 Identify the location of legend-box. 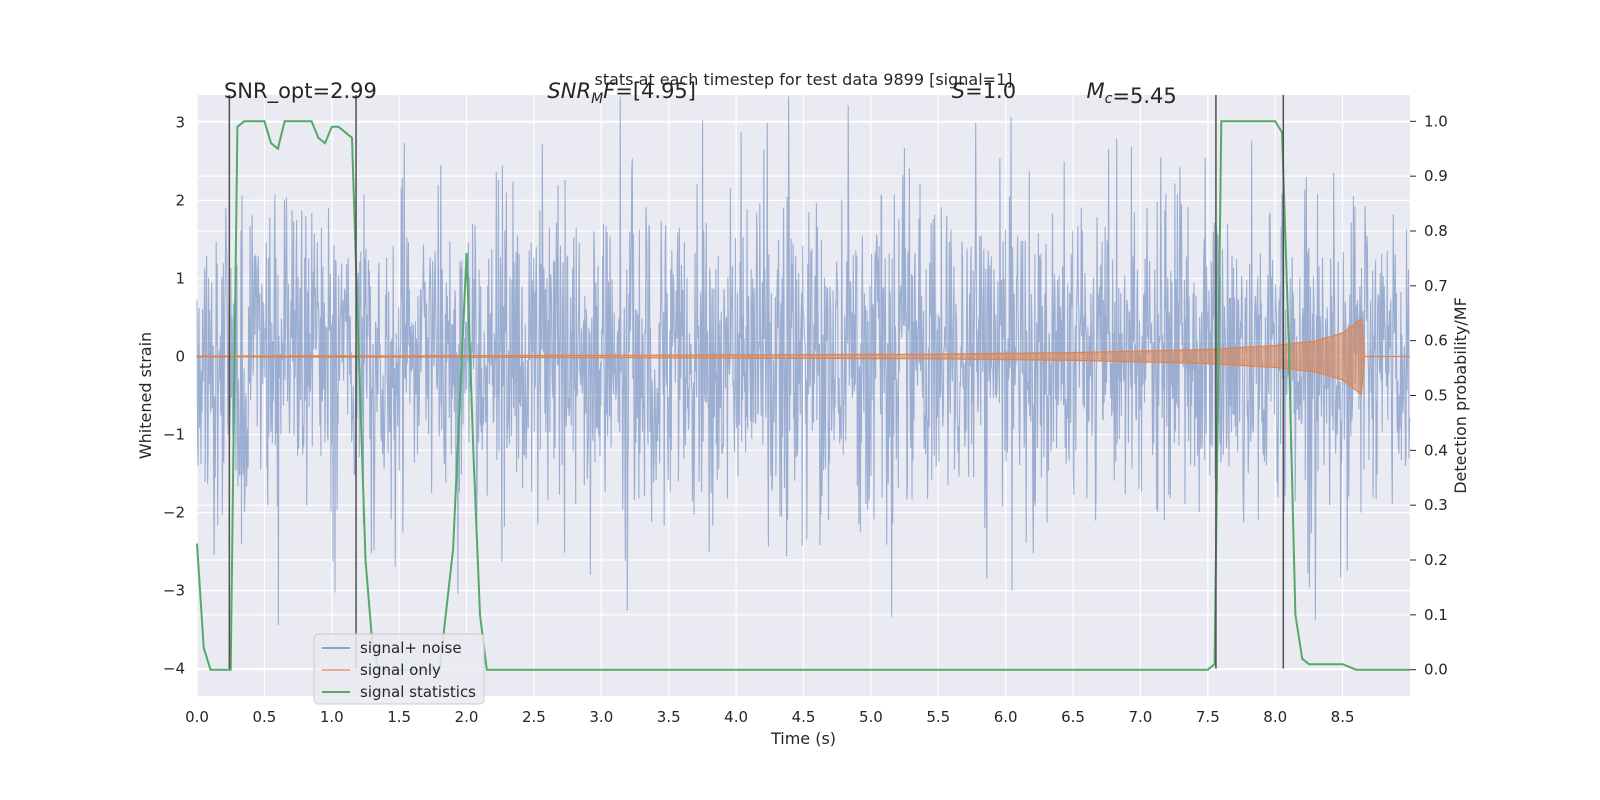
(399, 669).